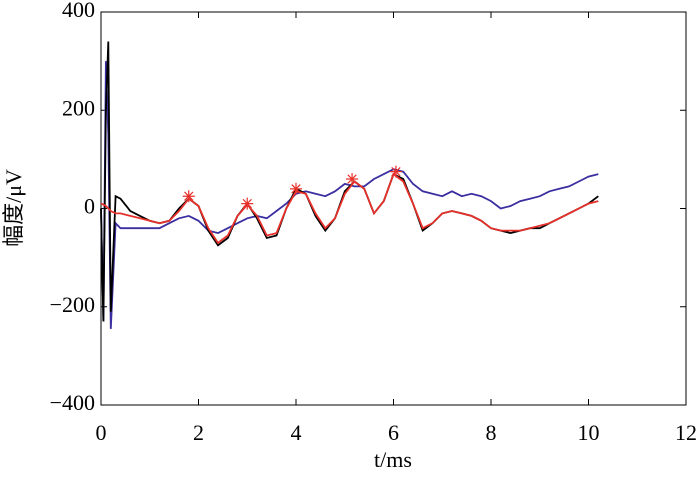 The height and width of the screenshot is (482, 700). What do you see at coordinates (72, 304) in the screenshot?
I see `y-tick-label: −200` at bounding box center [72, 304].